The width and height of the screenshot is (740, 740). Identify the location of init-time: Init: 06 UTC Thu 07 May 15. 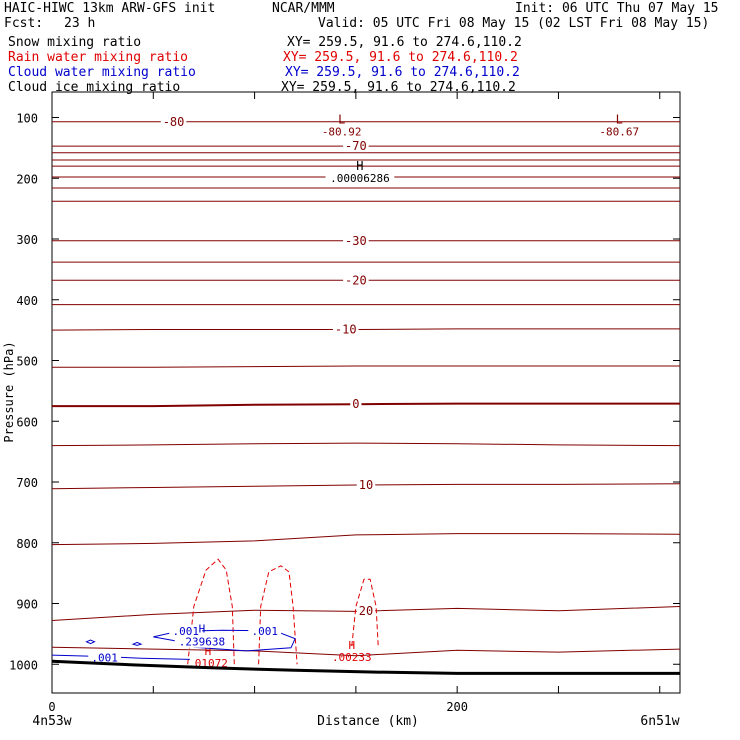
(617, 8).